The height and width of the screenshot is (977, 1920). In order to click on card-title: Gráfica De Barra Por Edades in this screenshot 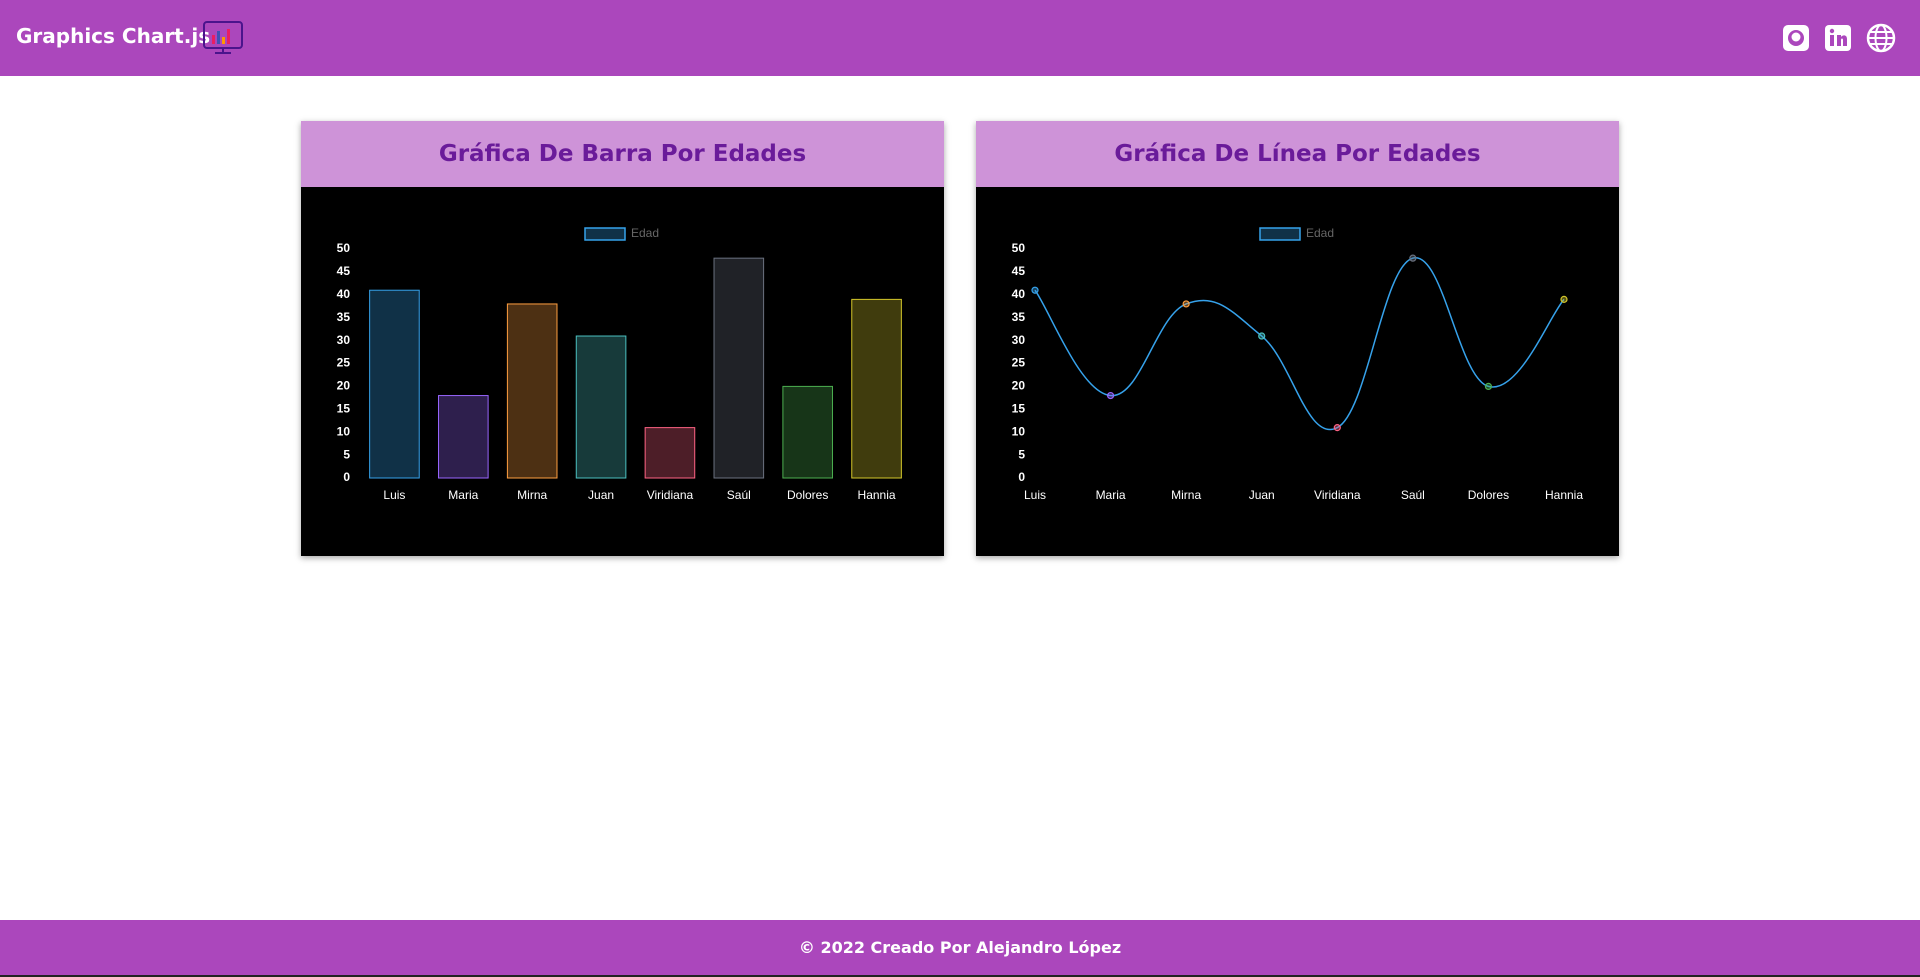, I will do `click(622, 154)`.